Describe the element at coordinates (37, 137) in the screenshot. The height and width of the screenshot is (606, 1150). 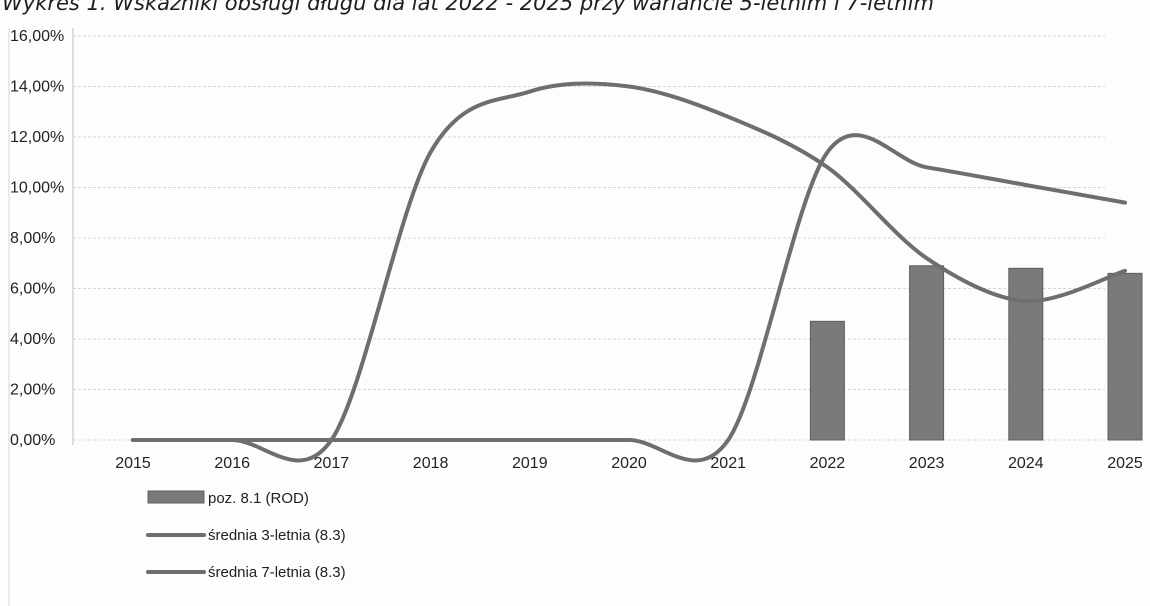
I see `y-tick-label: 12,00%` at that location.